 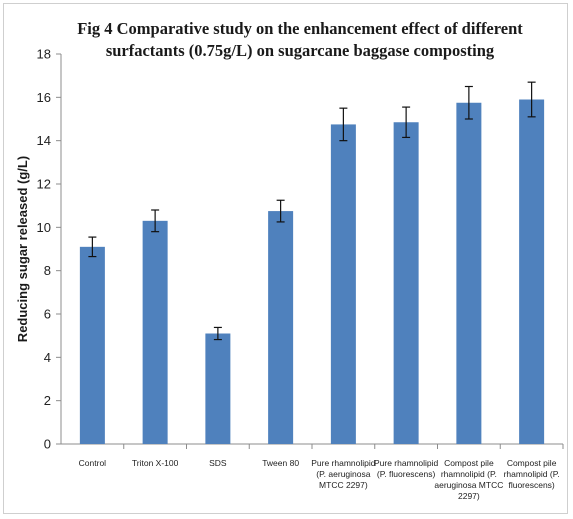 What do you see at coordinates (44, 140) in the screenshot?
I see `y-tick-label: 14` at bounding box center [44, 140].